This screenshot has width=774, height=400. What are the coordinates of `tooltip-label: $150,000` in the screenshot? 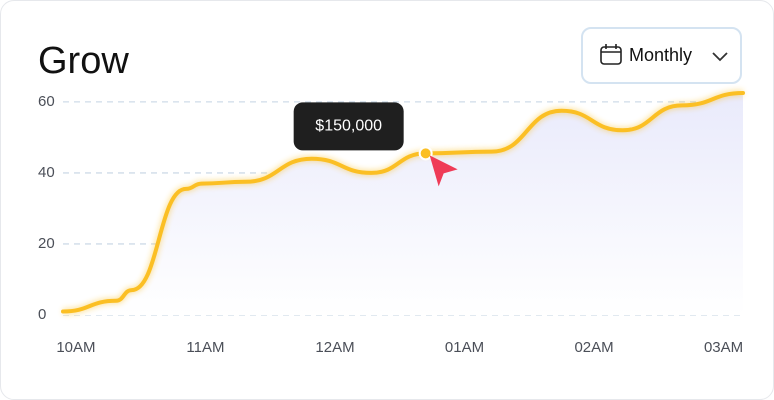 It's located at (348, 126).